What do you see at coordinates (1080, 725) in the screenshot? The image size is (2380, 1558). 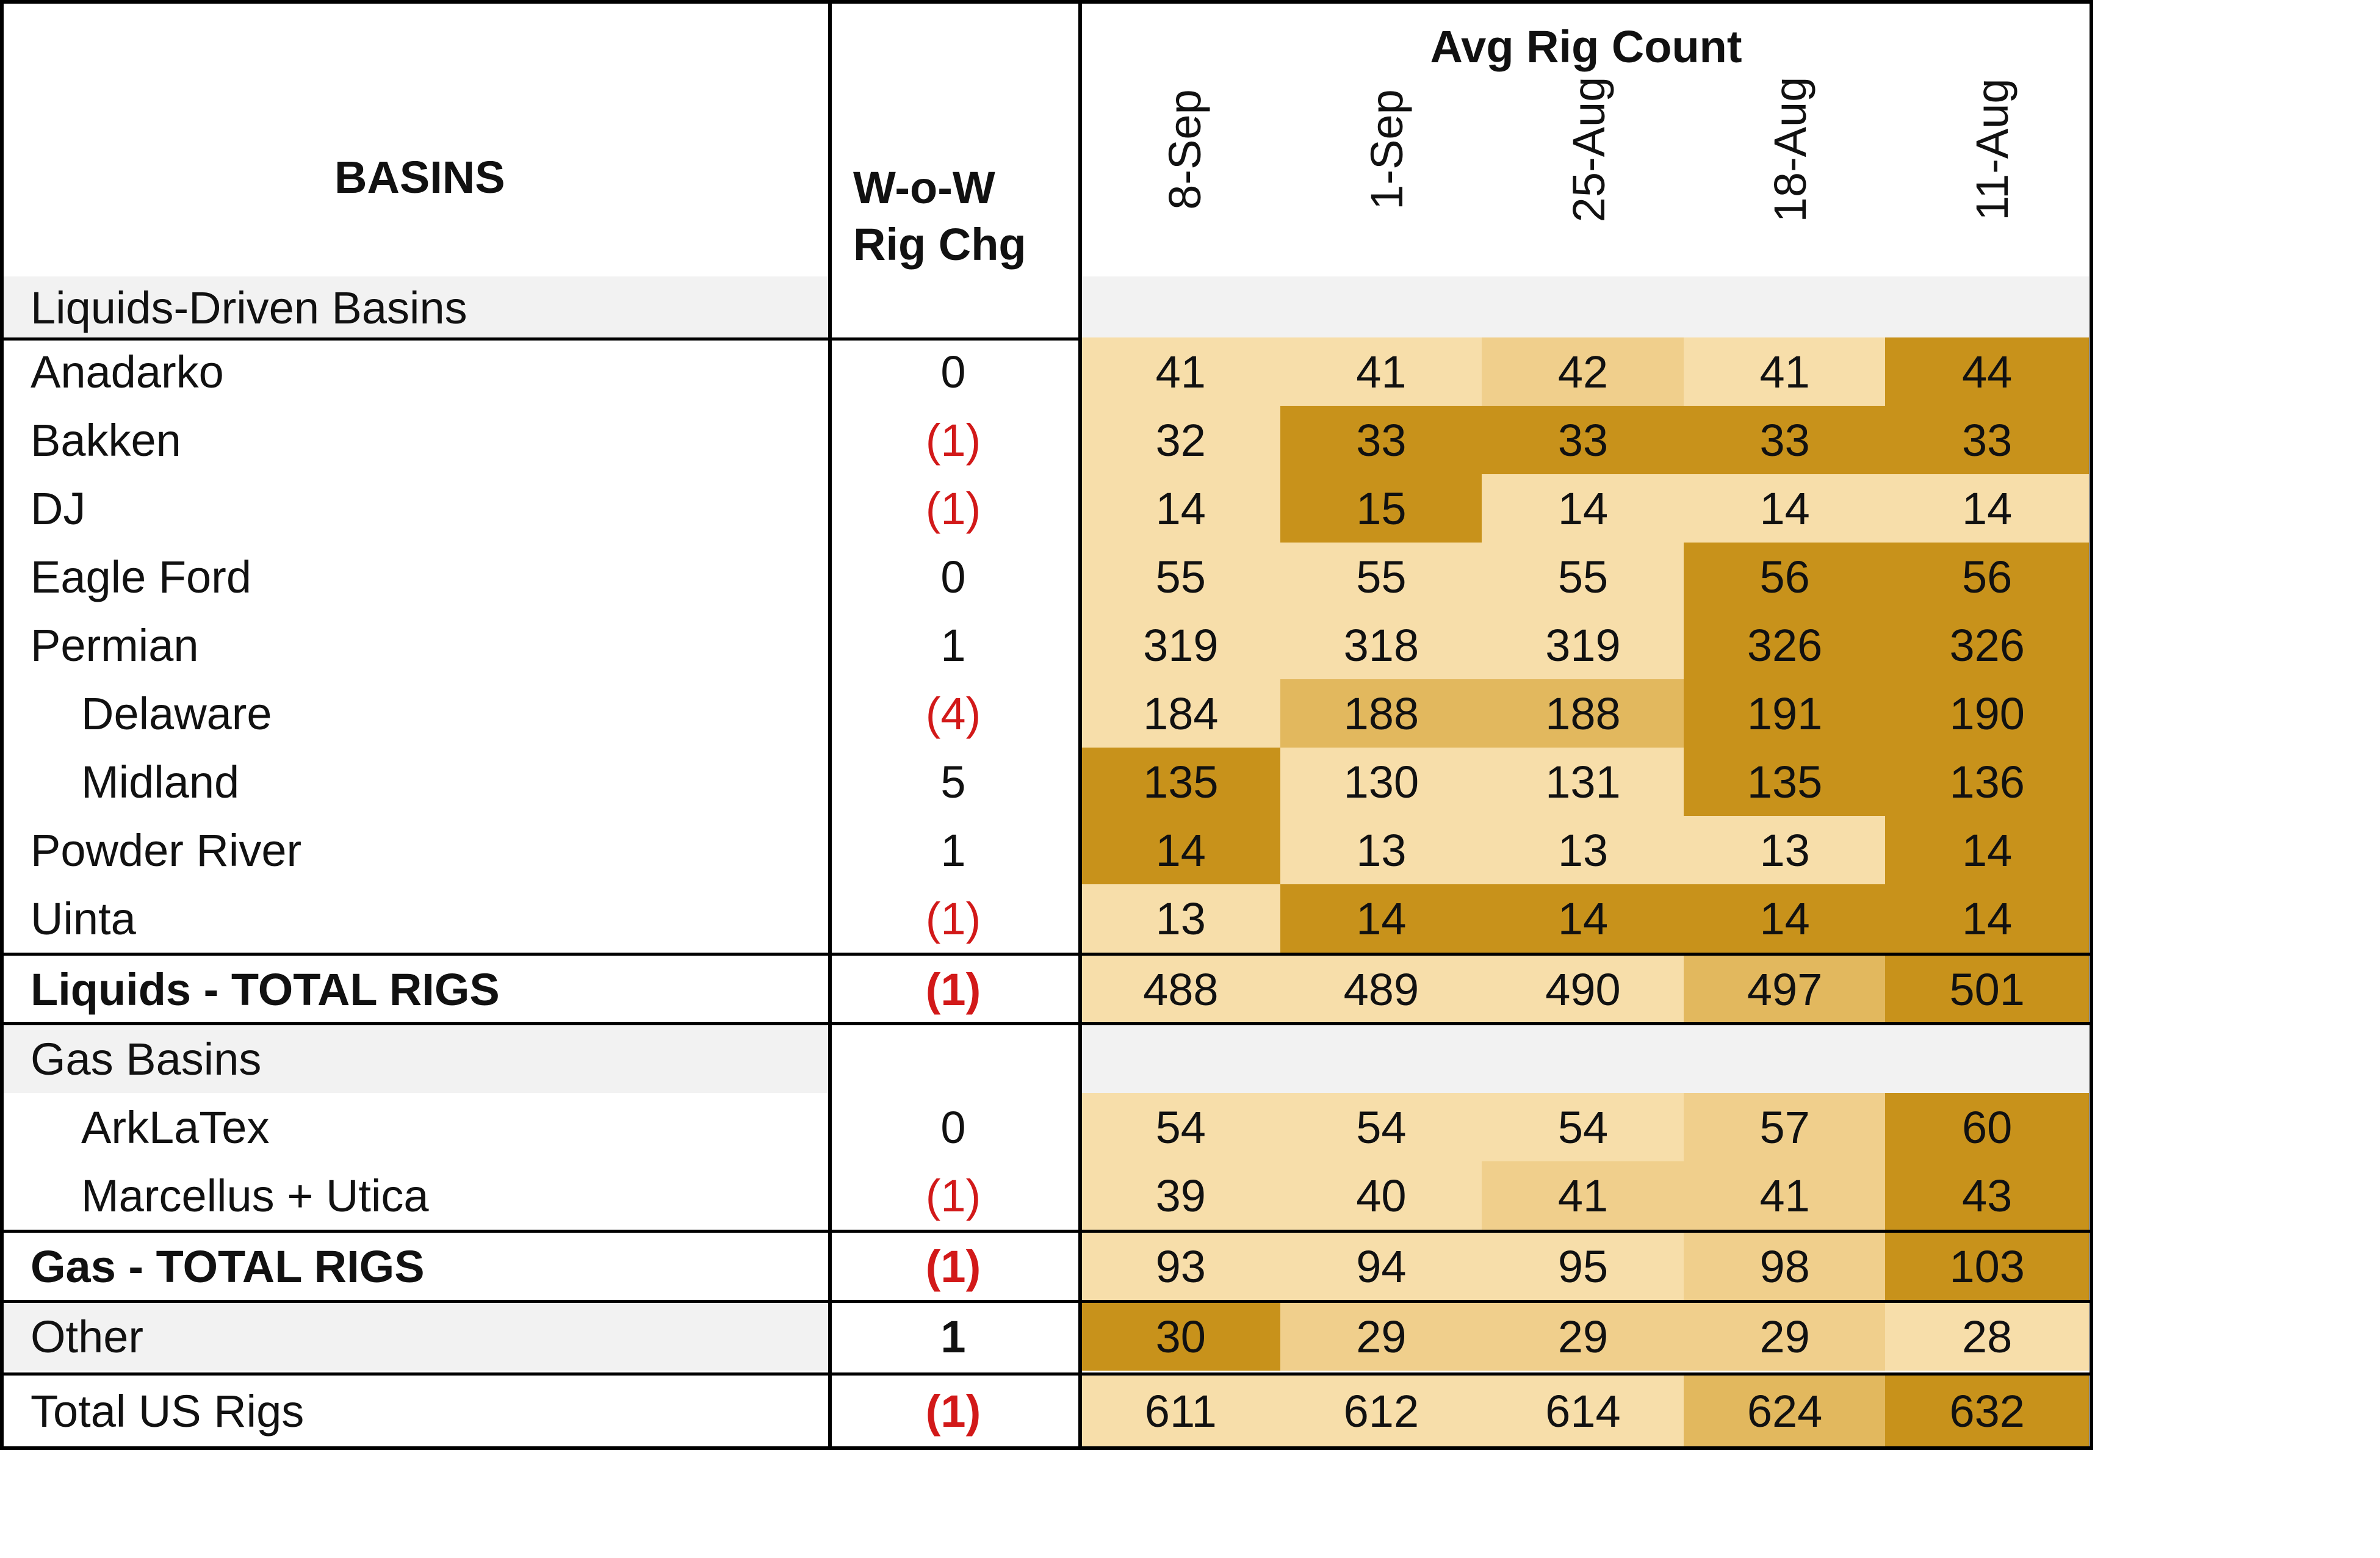 I see `col-divider-values` at bounding box center [1080, 725].